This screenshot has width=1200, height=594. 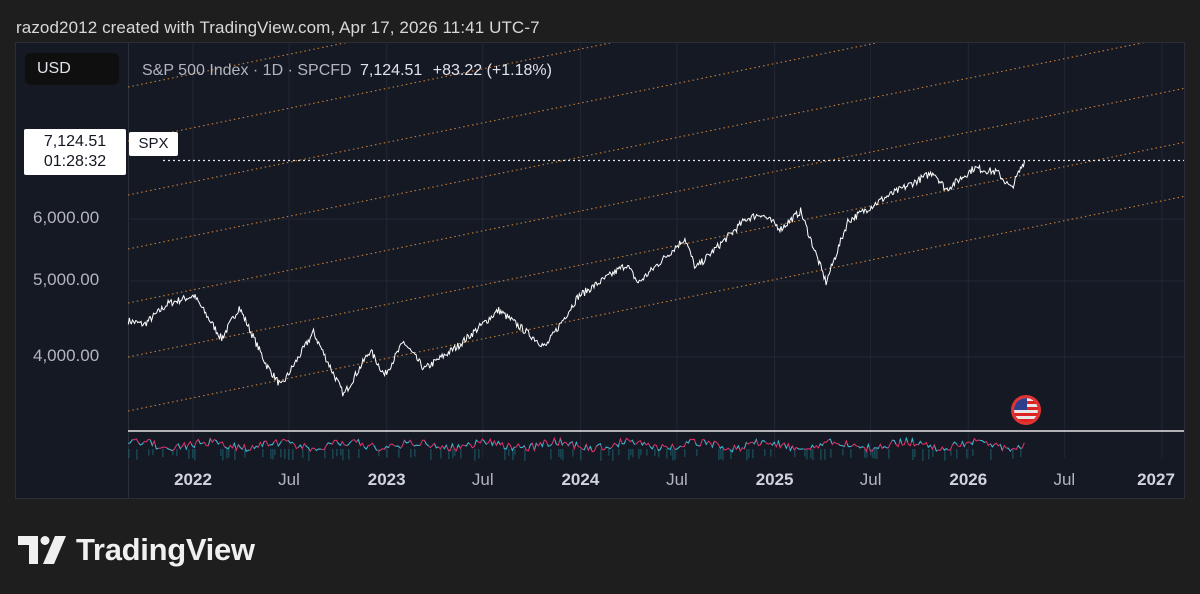 What do you see at coordinates (42, 550) in the screenshot?
I see `tradingview-logo-icon` at bounding box center [42, 550].